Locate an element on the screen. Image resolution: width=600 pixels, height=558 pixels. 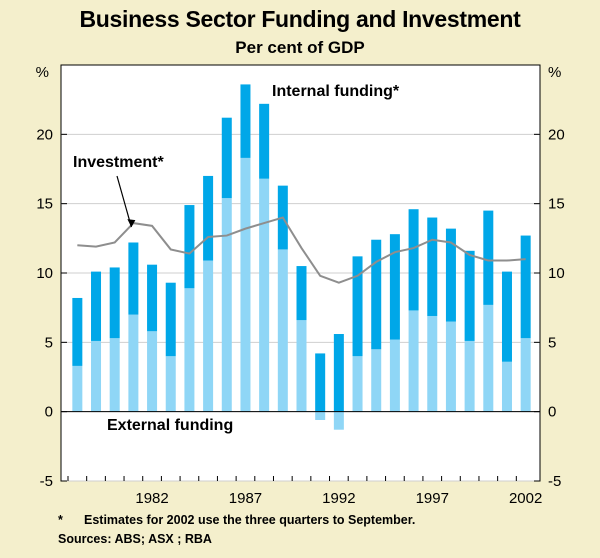
x-tick-label: 2002 is located at coordinates (525, 498).